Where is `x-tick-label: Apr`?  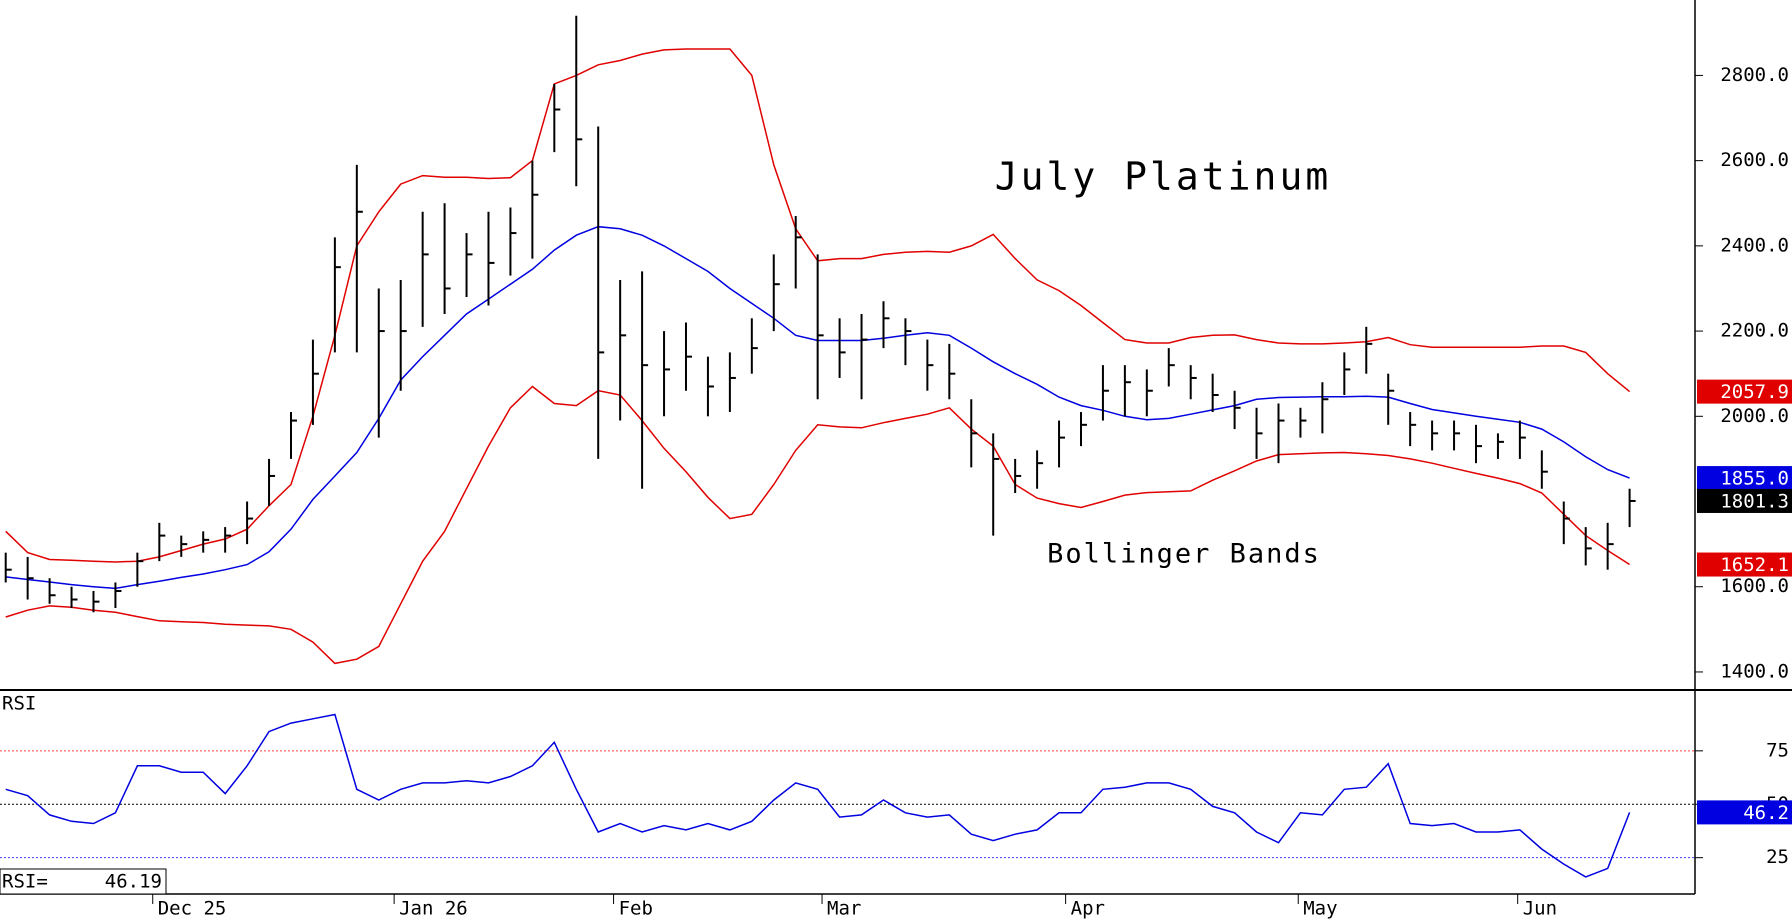 x-tick-label: Apr is located at coordinates (1088, 909).